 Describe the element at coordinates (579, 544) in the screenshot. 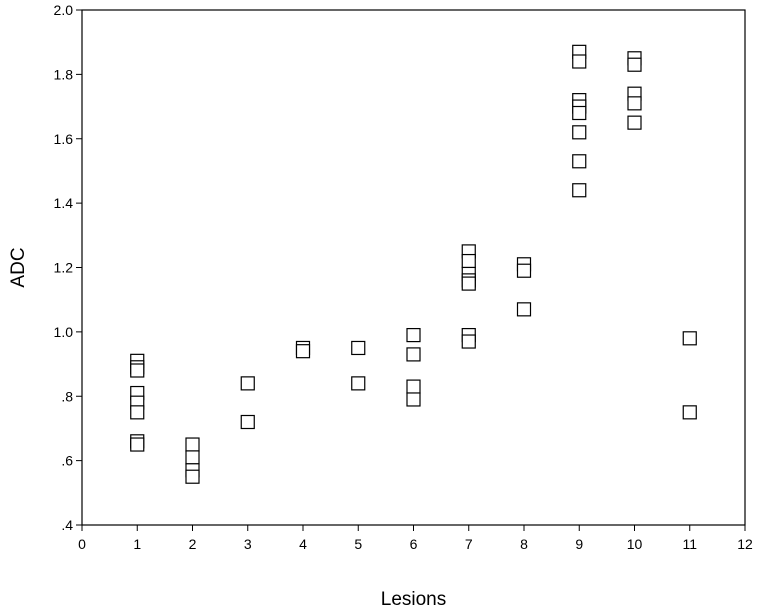

I see `x-tick-label: 9` at that location.